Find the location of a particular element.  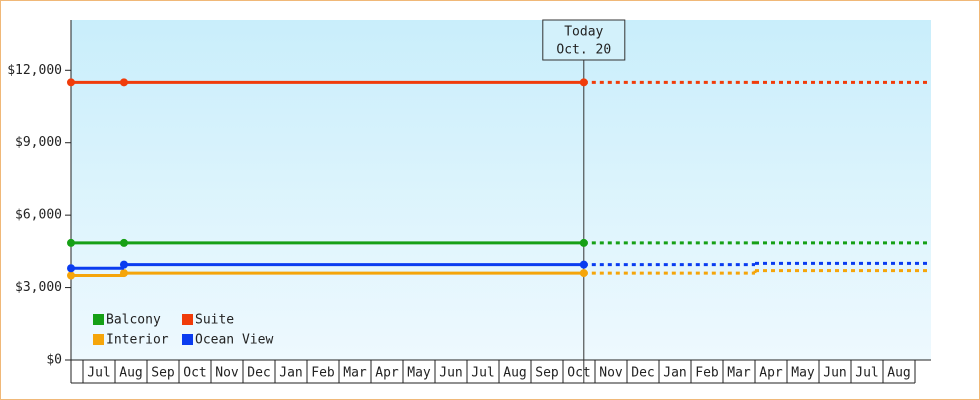

legend-label: Interior is located at coordinates (137, 340).